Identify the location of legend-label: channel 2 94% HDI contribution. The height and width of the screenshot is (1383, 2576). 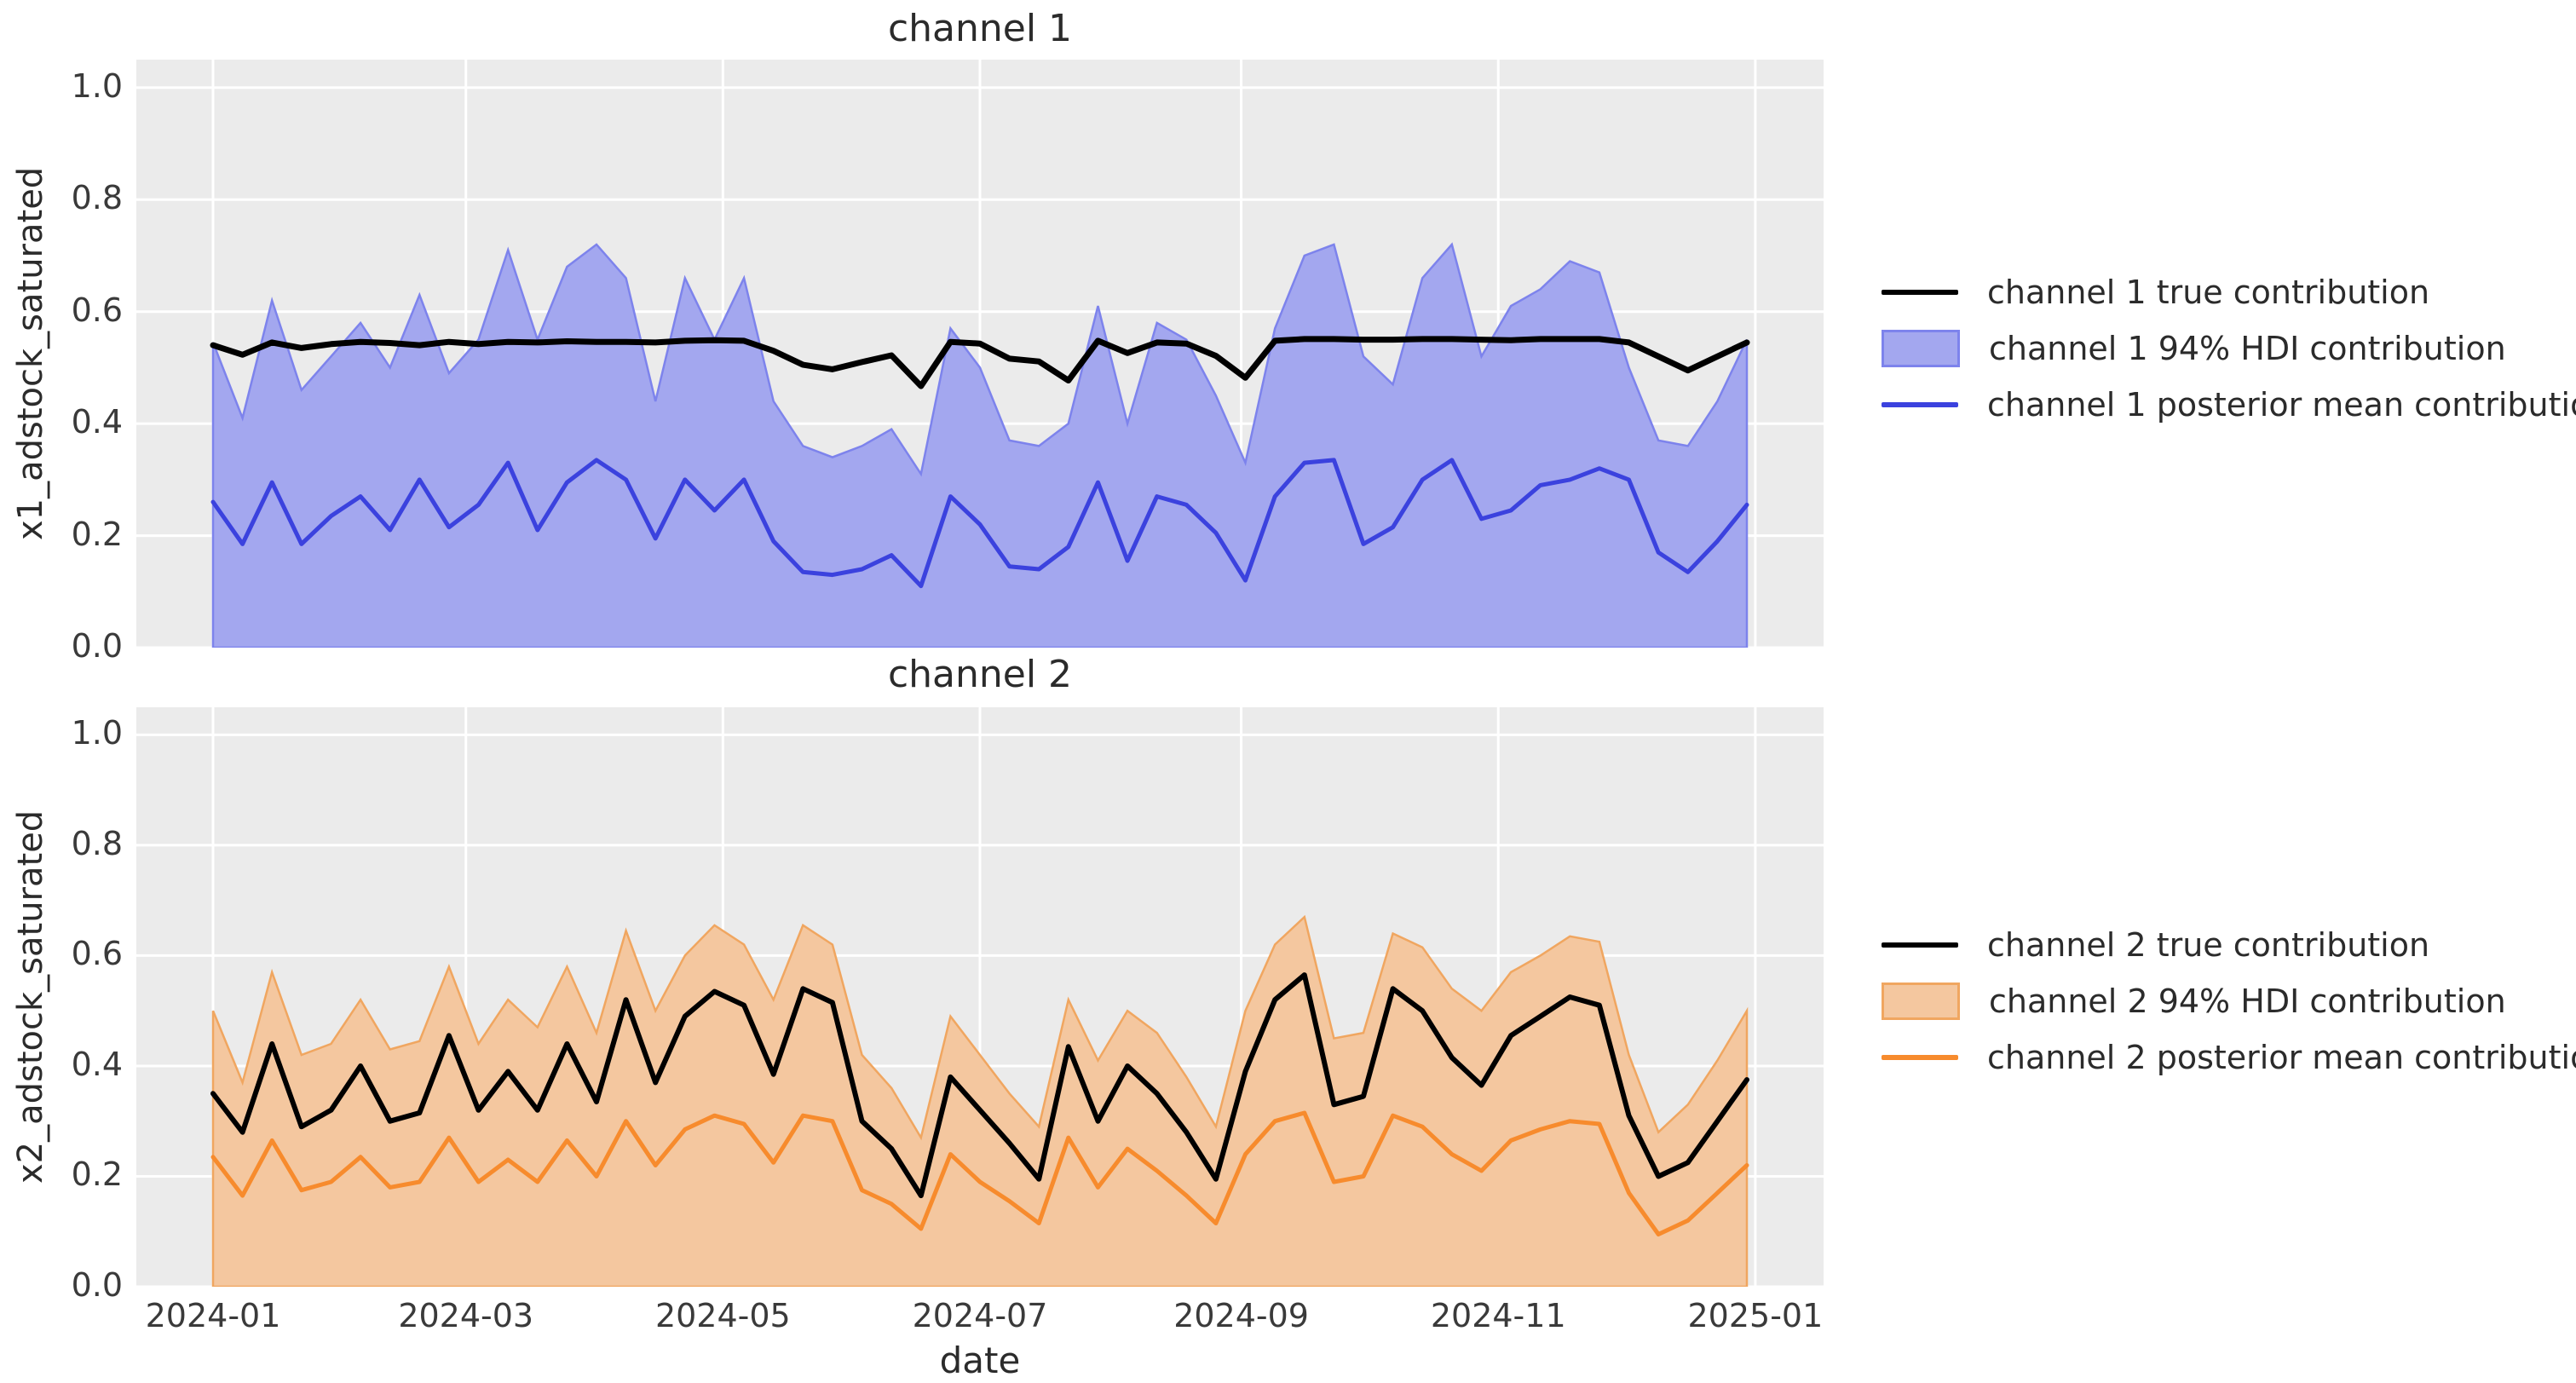
(2247, 1002).